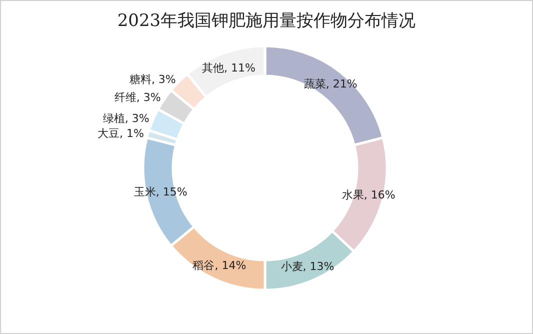 This screenshot has width=533, height=334. I want to click on slice-label: 纤维, 3%, so click(137, 97).